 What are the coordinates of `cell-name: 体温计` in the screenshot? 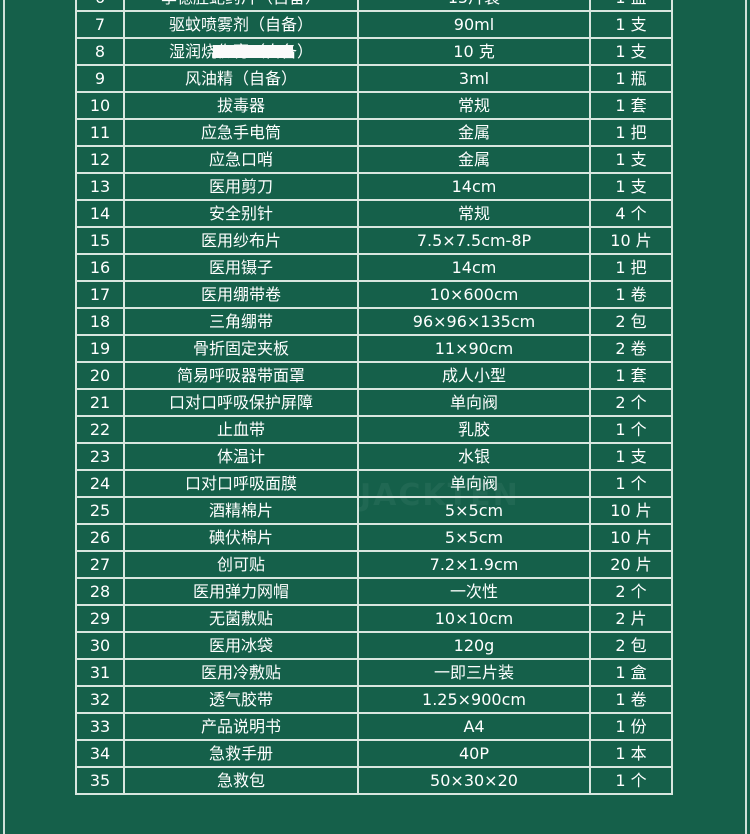 It's located at (241, 456).